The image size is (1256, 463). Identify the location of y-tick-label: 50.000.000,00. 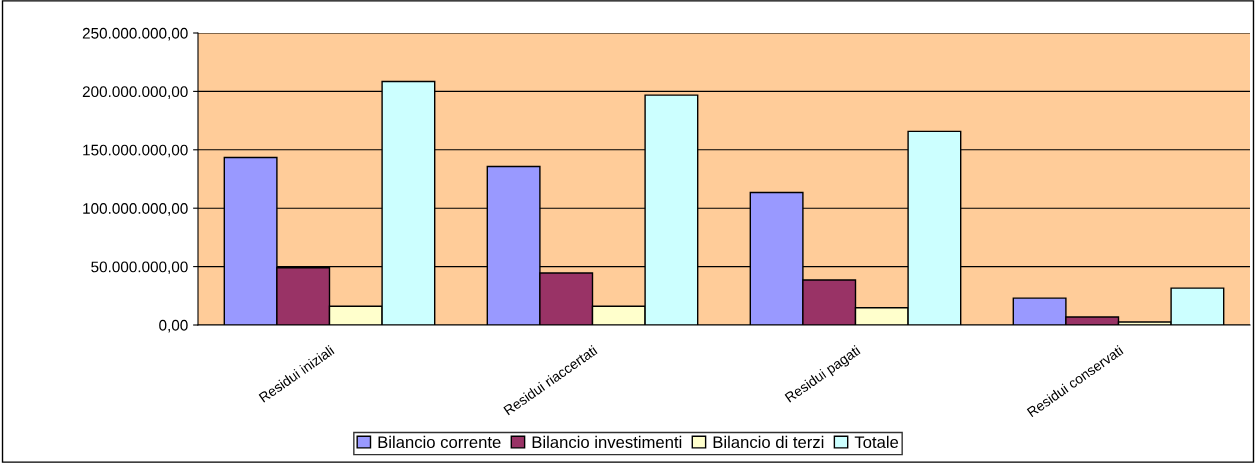
(139, 268).